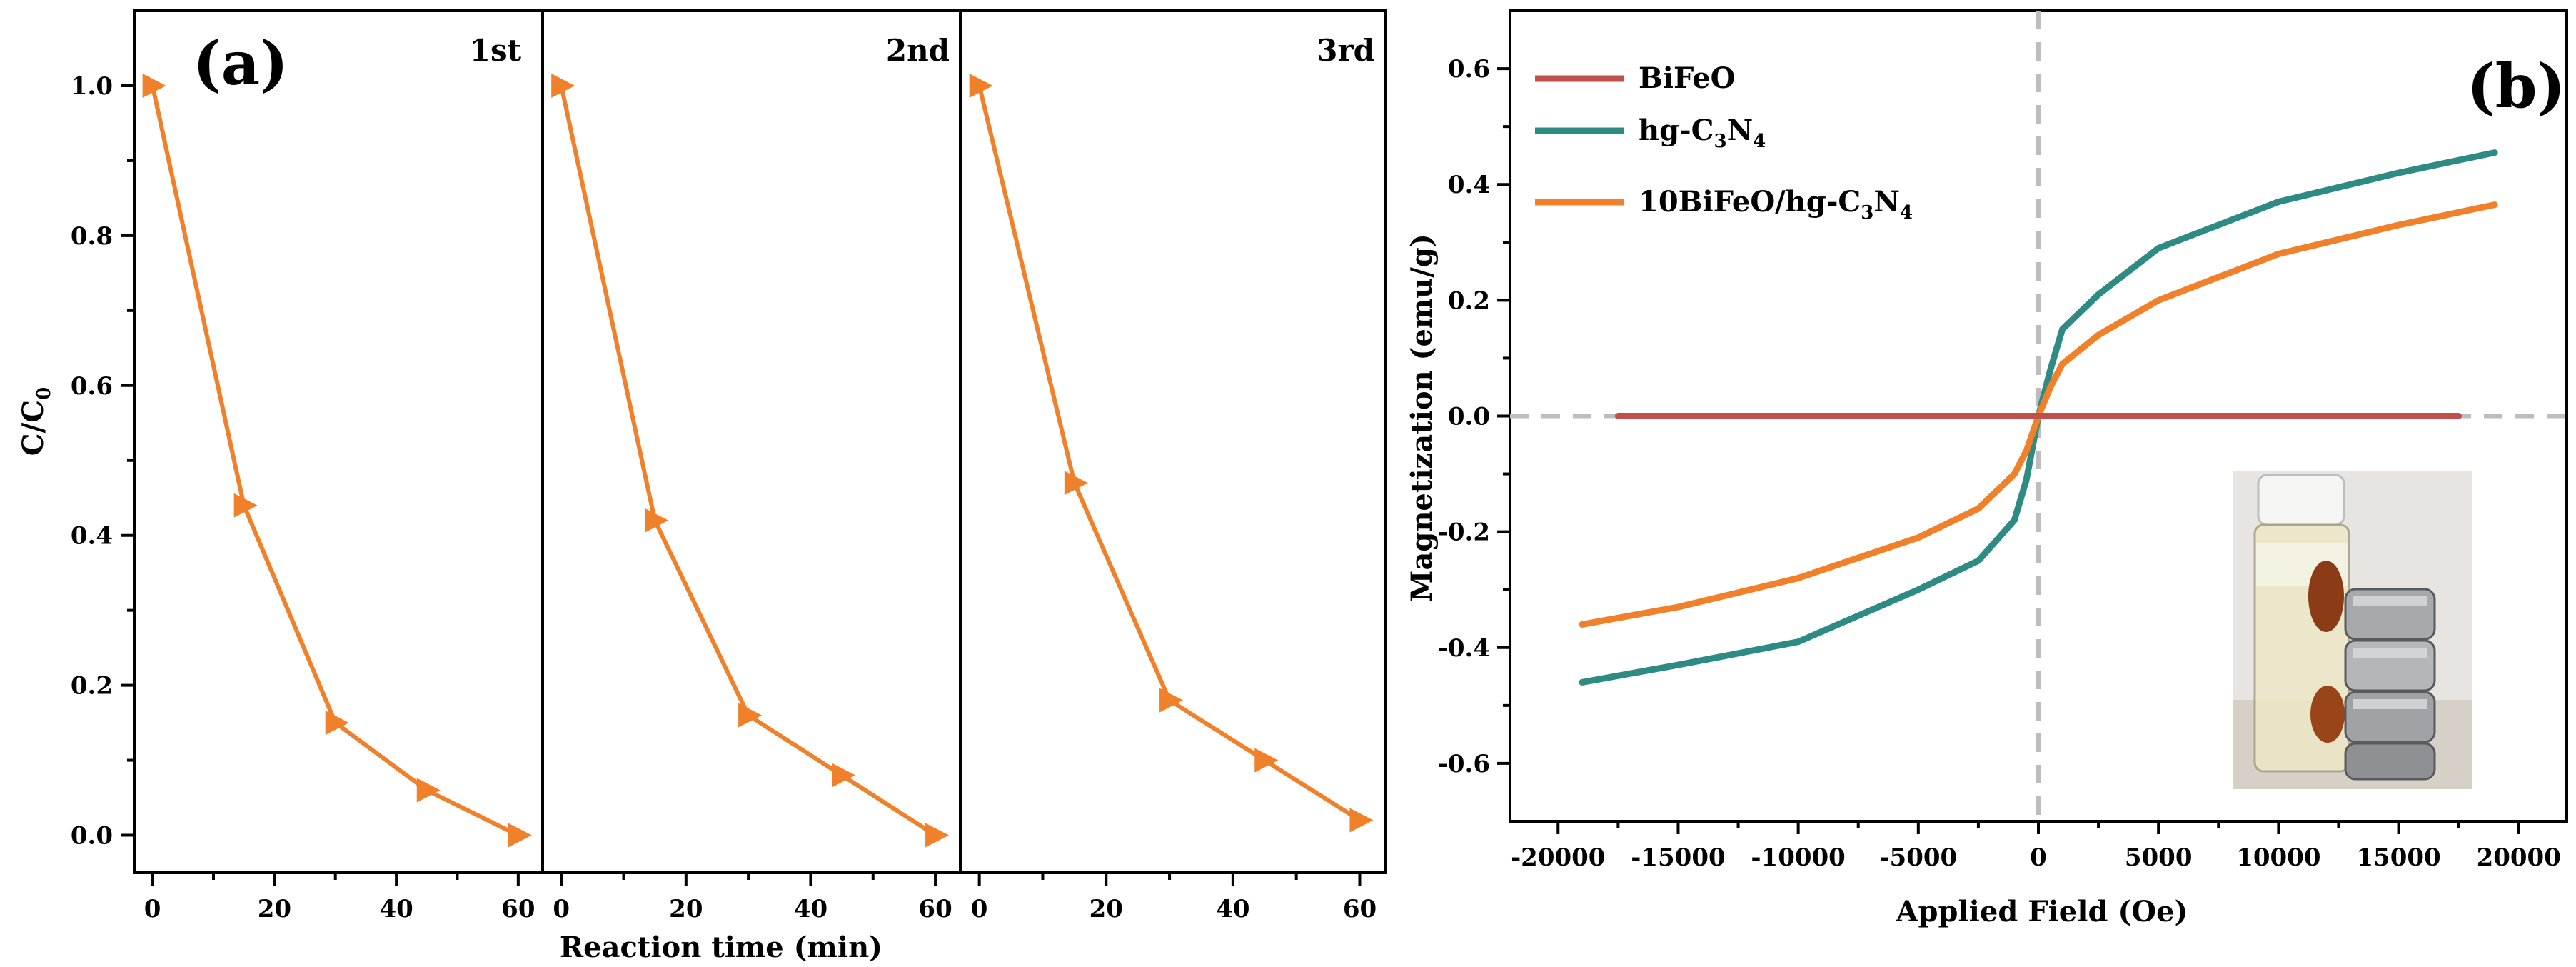 The height and width of the screenshot is (967, 2576). Describe the element at coordinates (241, 63) in the screenshot. I see `panel-a-label: (a)` at that location.